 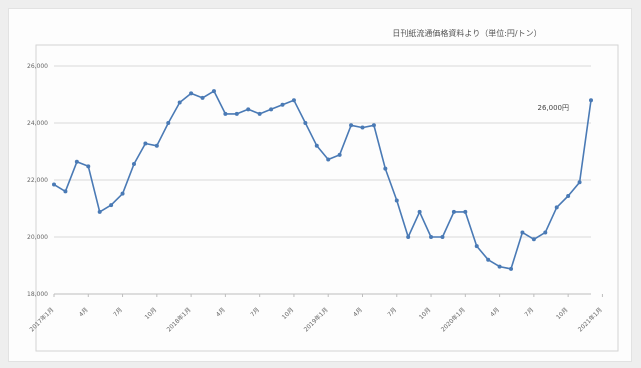 I want to click on y-axis-ticks: 18,000 20,000 22,000 24,000 26,000, so click(x=37, y=180).